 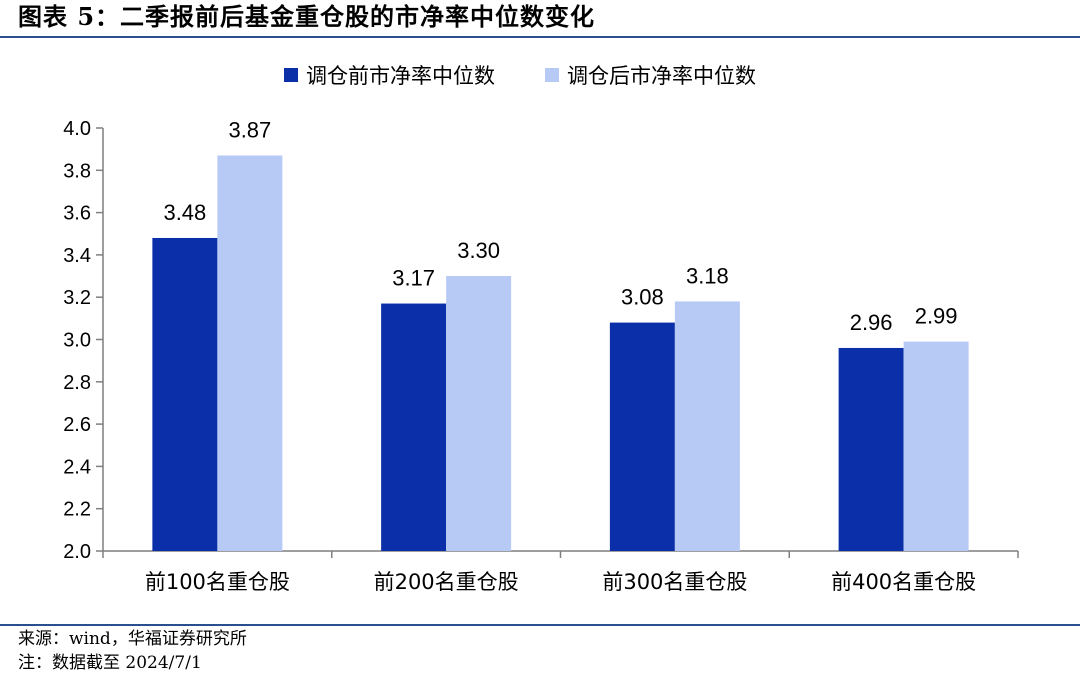 What do you see at coordinates (77, 552) in the screenshot?
I see `y-tick-label: 2.0` at bounding box center [77, 552].